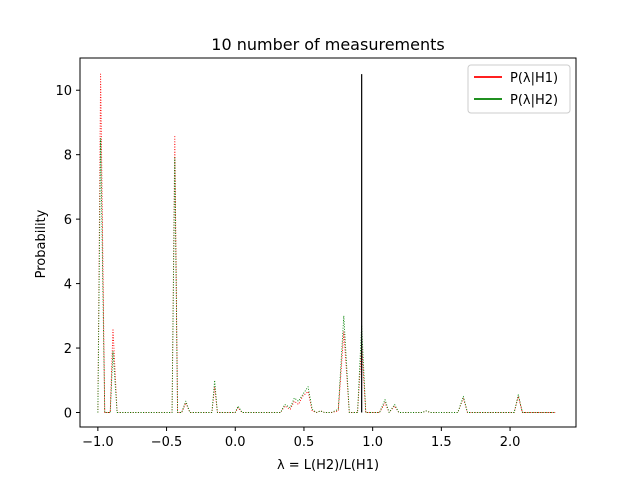 The image size is (640, 484). What do you see at coordinates (304, 442) in the screenshot?
I see `x-tick-label: 0.5` at bounding box center [304, 442].